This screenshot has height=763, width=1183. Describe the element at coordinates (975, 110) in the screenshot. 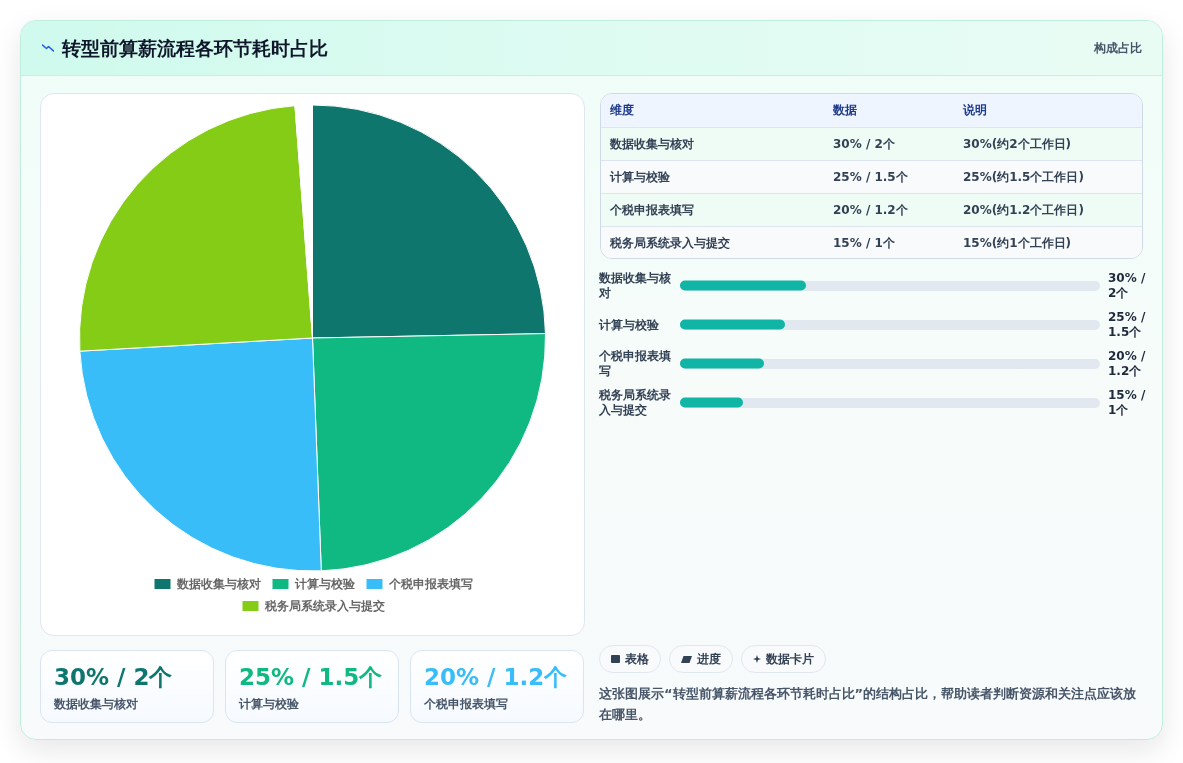

I see `text: 说明` at that location.